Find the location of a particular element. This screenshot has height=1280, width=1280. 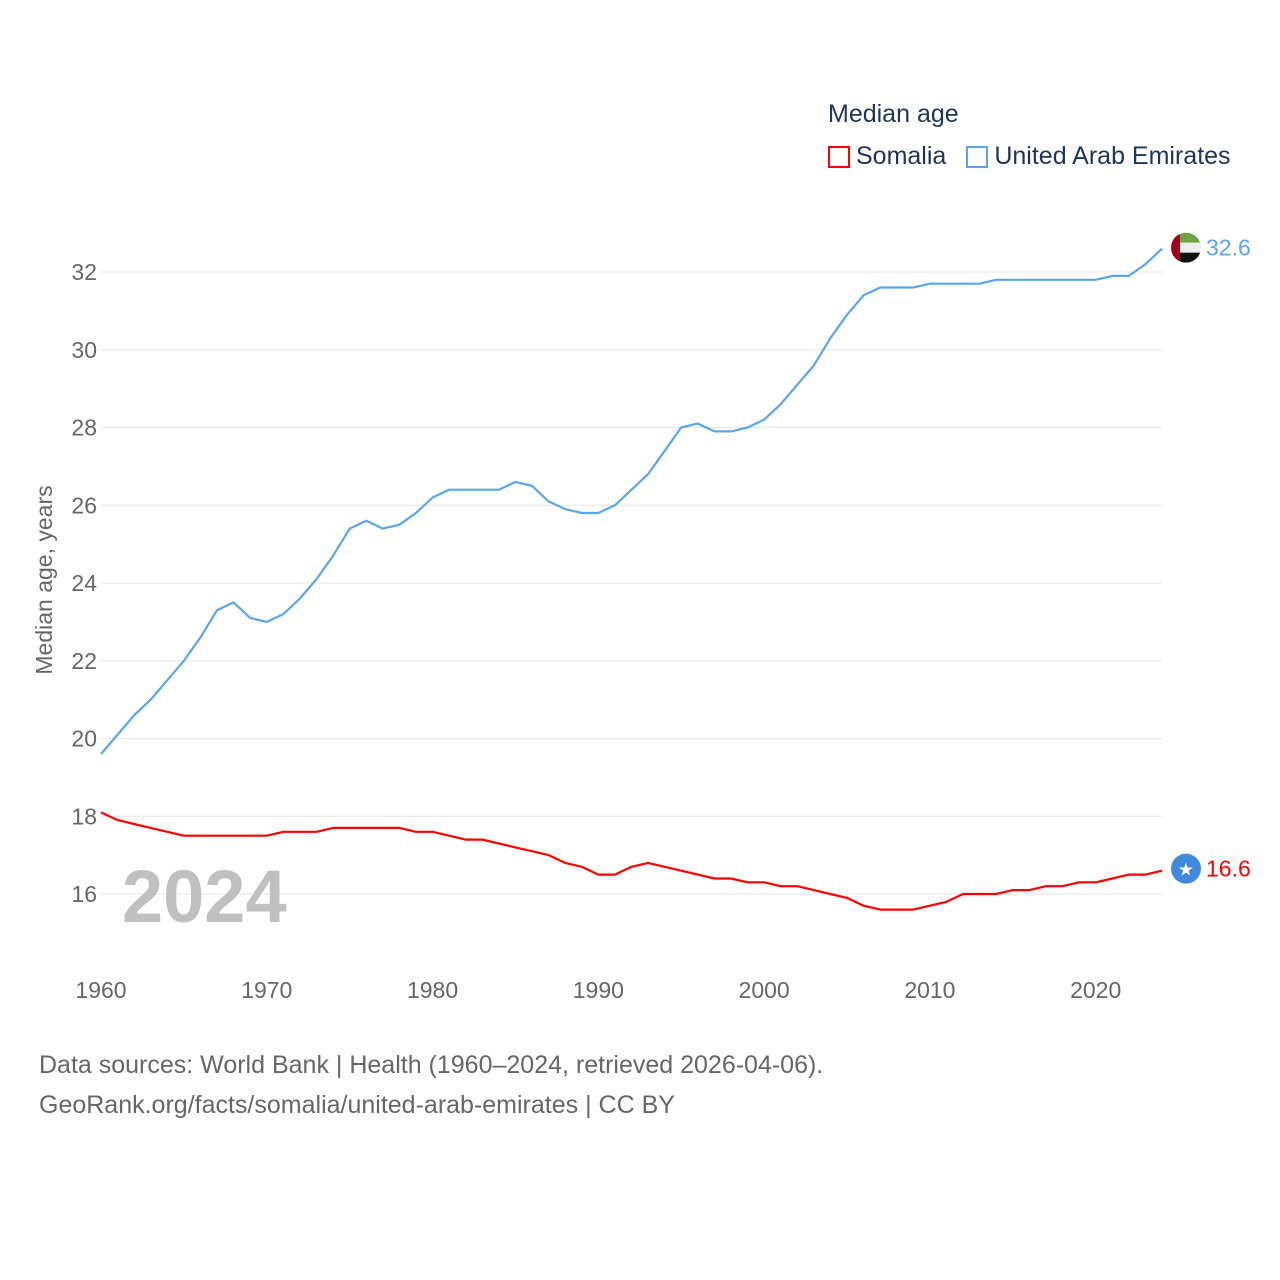

legend-swatch-somalia is located at coordinates (839, 156).